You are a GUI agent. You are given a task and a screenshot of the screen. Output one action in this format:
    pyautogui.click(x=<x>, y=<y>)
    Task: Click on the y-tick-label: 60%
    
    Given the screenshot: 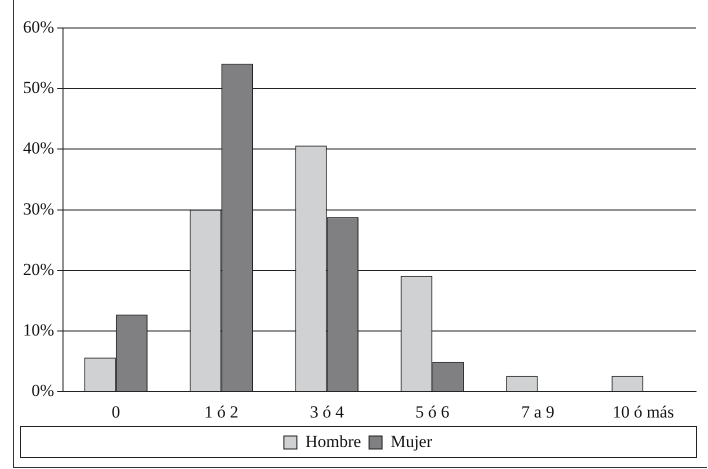 What is the action you would take?
    pyautogui.click(x=38, y=26)
    